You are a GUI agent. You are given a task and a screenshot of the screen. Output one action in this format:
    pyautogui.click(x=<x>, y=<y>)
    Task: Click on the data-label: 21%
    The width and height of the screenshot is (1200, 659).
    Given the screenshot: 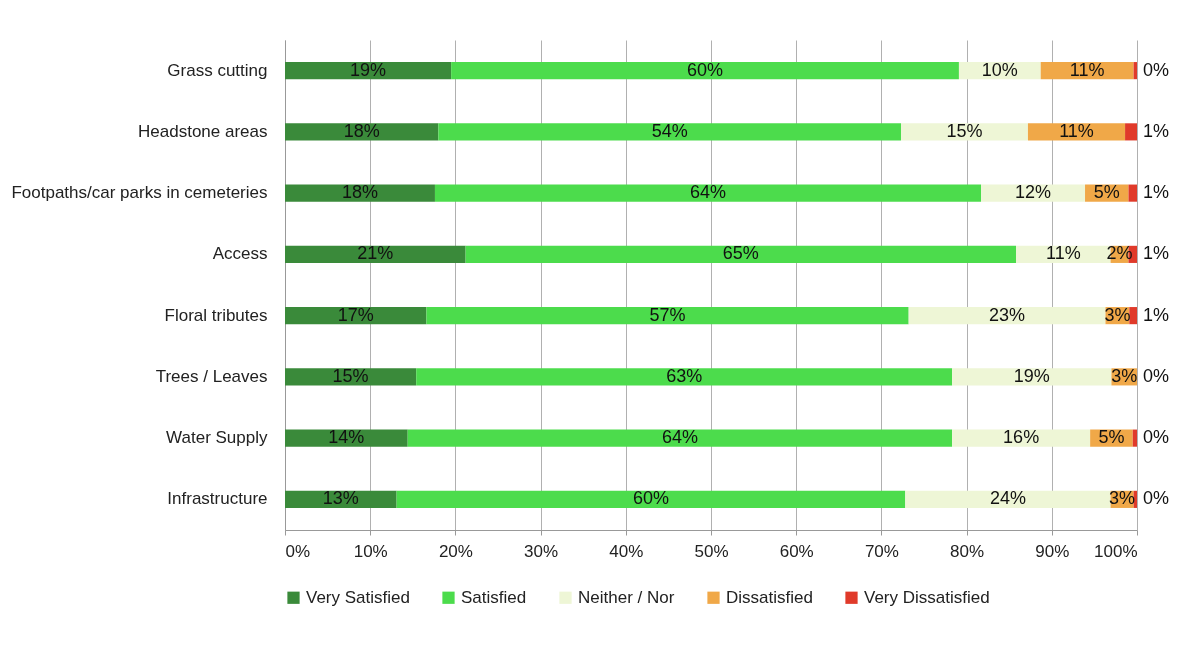 What is the action you would take?
    pyautogui.click(x=375, y=253)
    